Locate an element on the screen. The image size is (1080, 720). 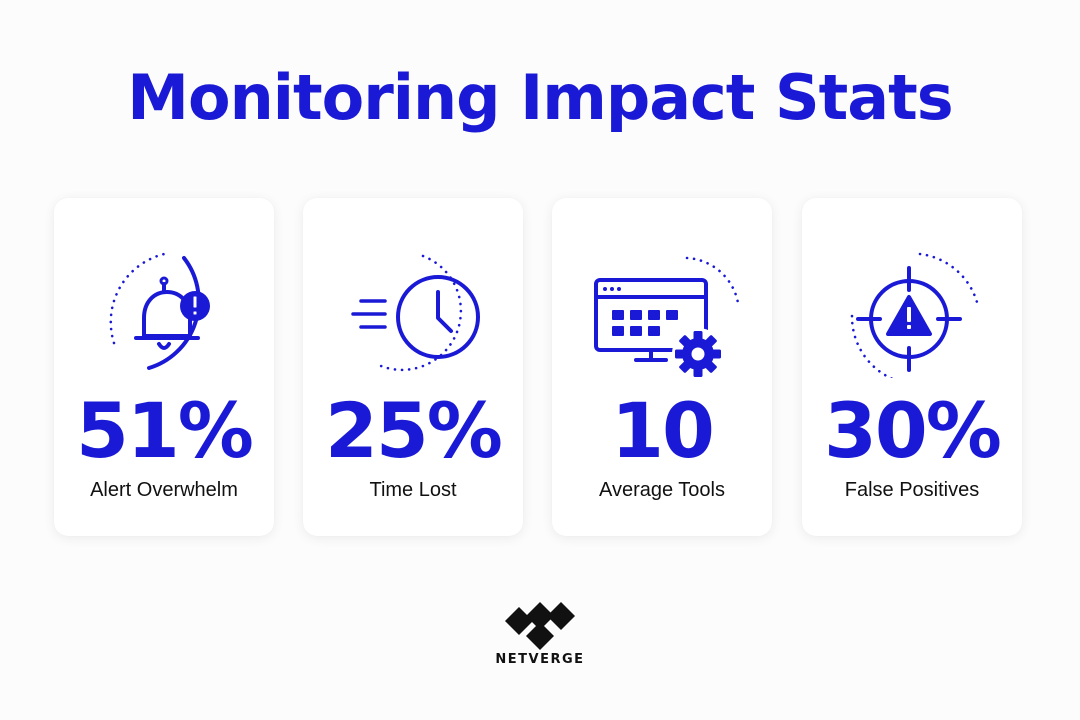
stat-label: False Positives is located at coordinates (912, 490).